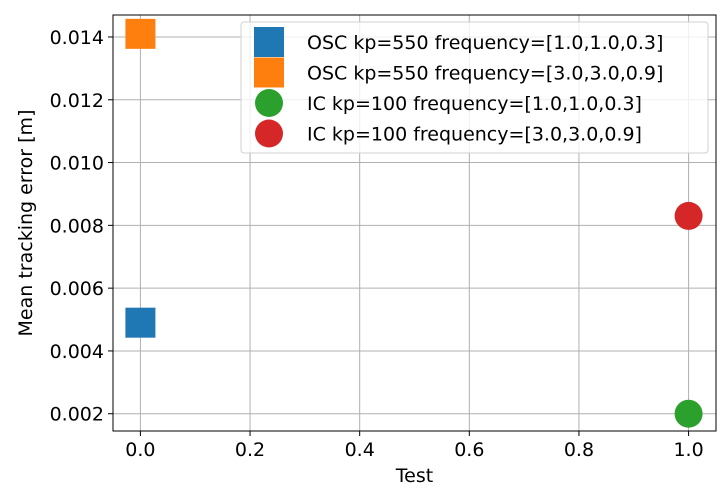 Image resolution: width=723 pixels, height=497 pixels. Describe the element at coordinates (26, 223) in the screenshot. I see `y-axis-label: Mean tracking error [m]` at that location.